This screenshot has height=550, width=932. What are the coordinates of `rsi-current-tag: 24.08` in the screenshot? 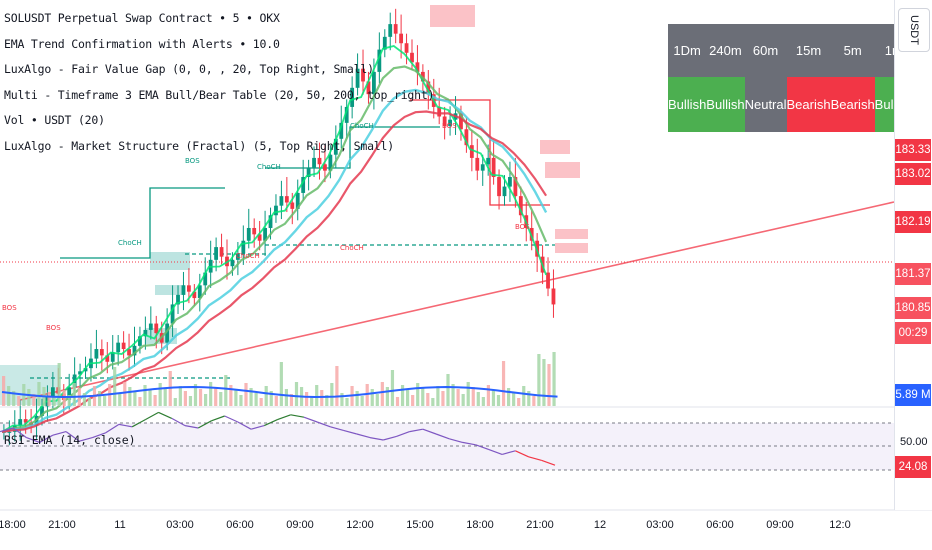 It's located at (913, 467).